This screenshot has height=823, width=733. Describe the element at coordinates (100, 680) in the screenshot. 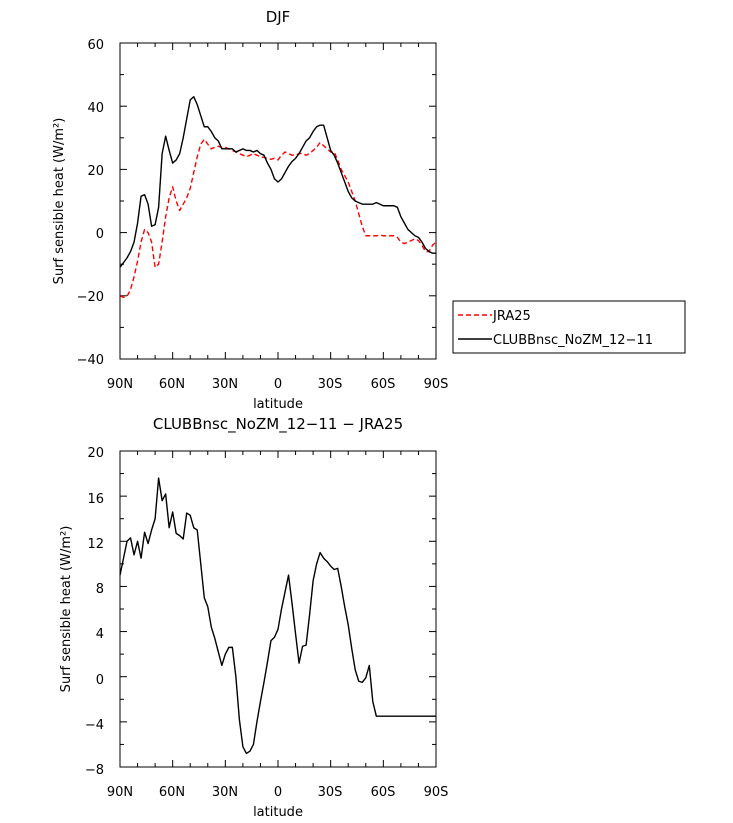

I see `bottom-ytick-label: 0` at that location.